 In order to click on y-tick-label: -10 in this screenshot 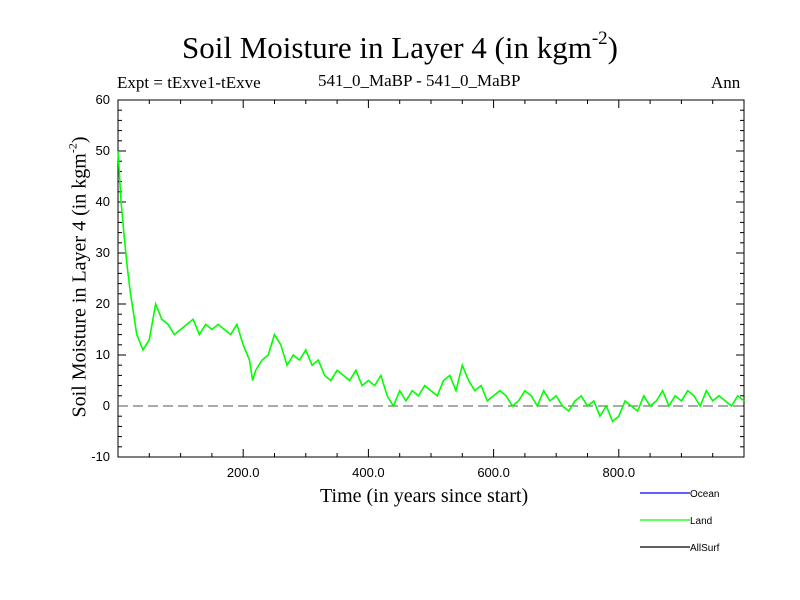, I will do `click(100, 456)`.